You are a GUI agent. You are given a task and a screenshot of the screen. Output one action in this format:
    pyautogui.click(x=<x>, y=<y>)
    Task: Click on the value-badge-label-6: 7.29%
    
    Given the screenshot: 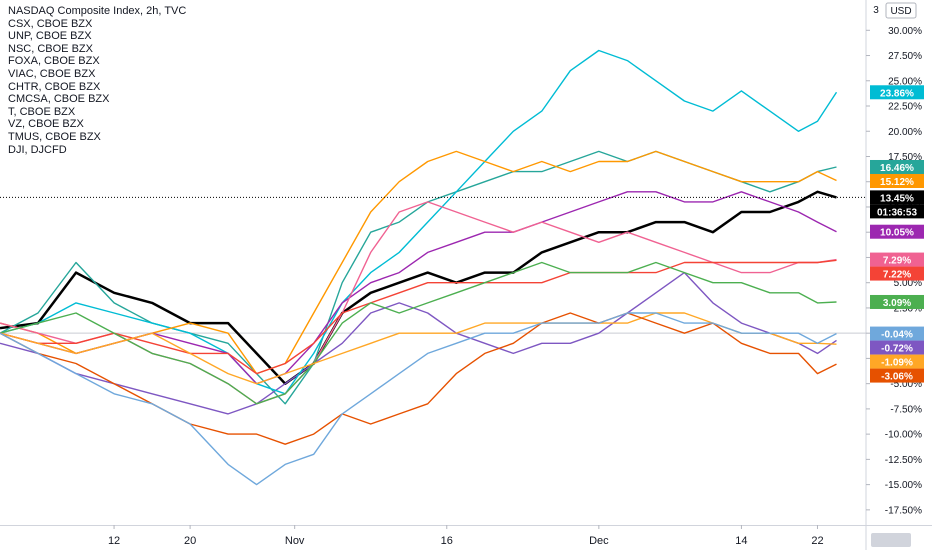 What is the action you would take?
    pyautogui.click(x=897, y=261)
    